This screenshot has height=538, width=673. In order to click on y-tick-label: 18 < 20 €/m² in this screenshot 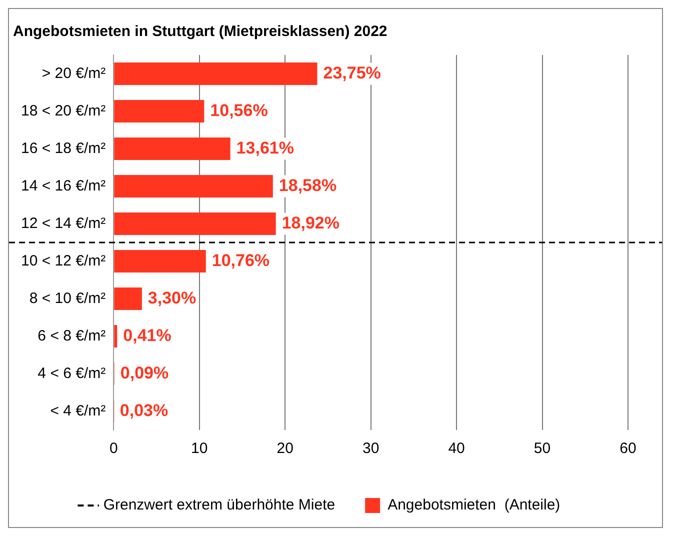, I will do `click(63, 111)`.